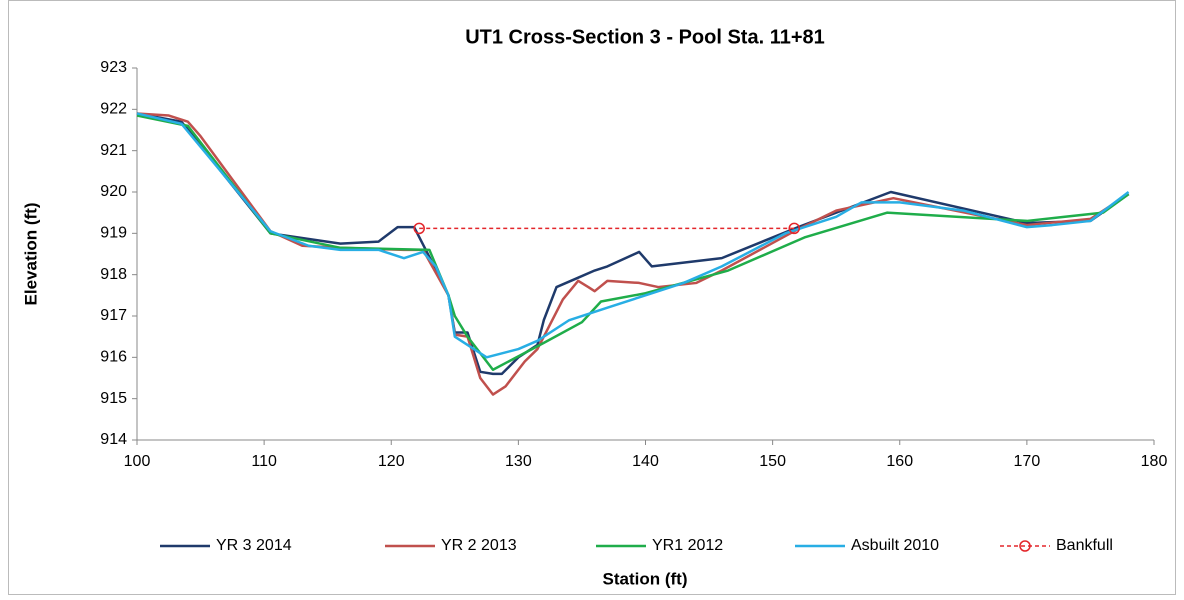 This screenshot has width=1184, height=600. Describe the element at coordinates (645, 578) in the screenshot. I see `x-axis-label: Station (ft)` at that location.